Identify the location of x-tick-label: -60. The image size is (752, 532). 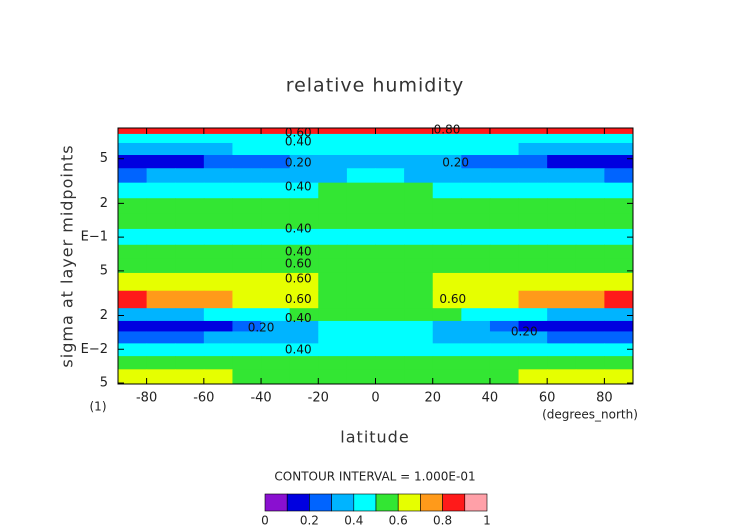
(203, 398).